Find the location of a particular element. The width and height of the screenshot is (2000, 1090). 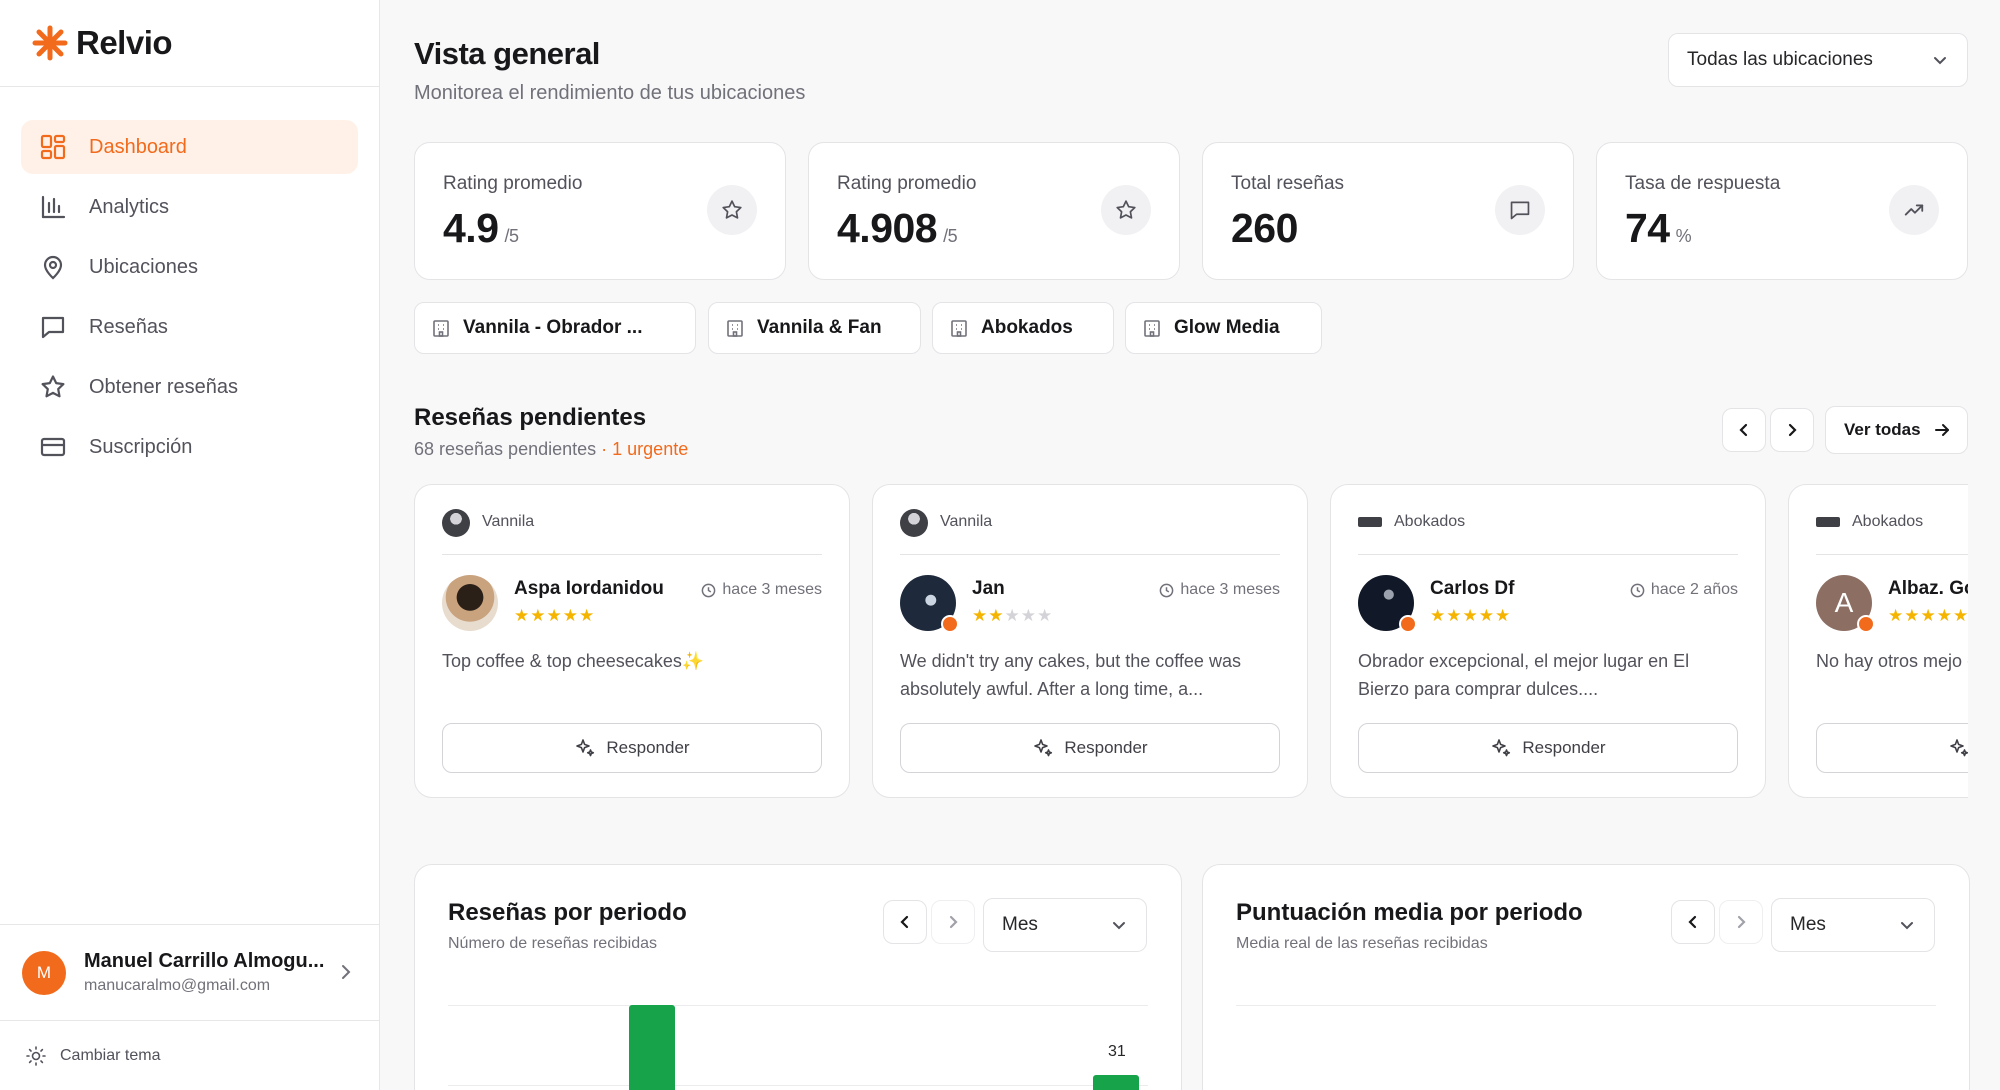

stat-label: Rating promedio is located at coordinates (513, 183).